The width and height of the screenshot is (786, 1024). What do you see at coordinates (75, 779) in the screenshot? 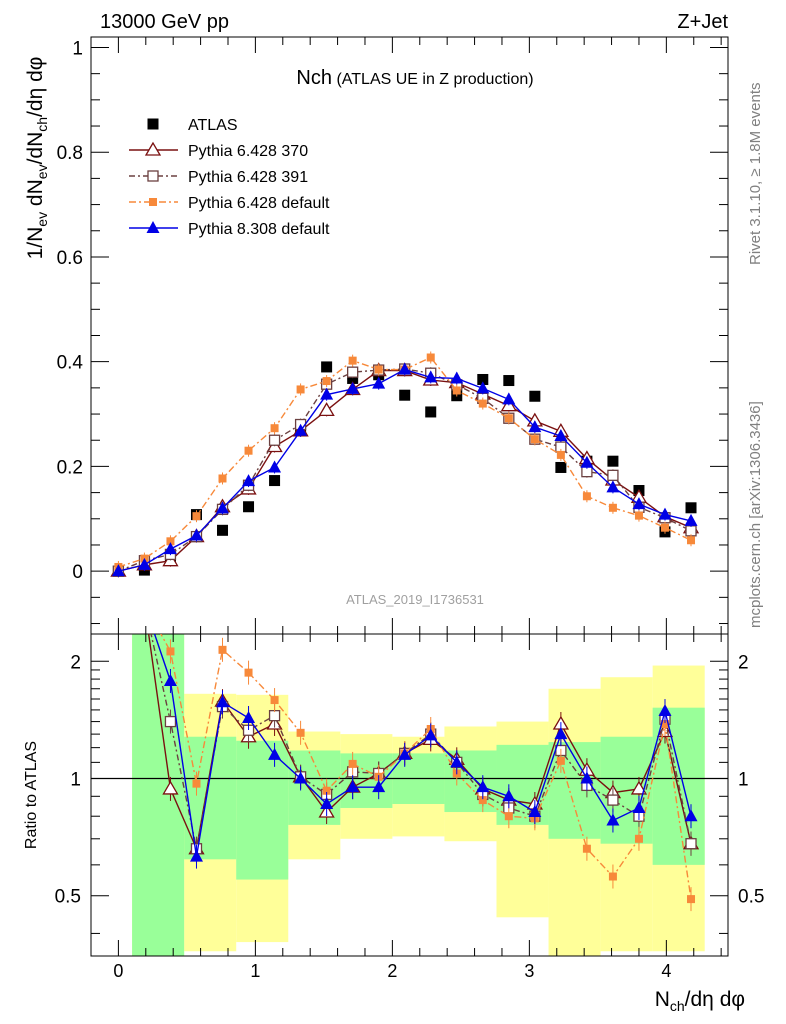
I see `ratio-y-tick-label: 1` at bounding box center [75, 779].